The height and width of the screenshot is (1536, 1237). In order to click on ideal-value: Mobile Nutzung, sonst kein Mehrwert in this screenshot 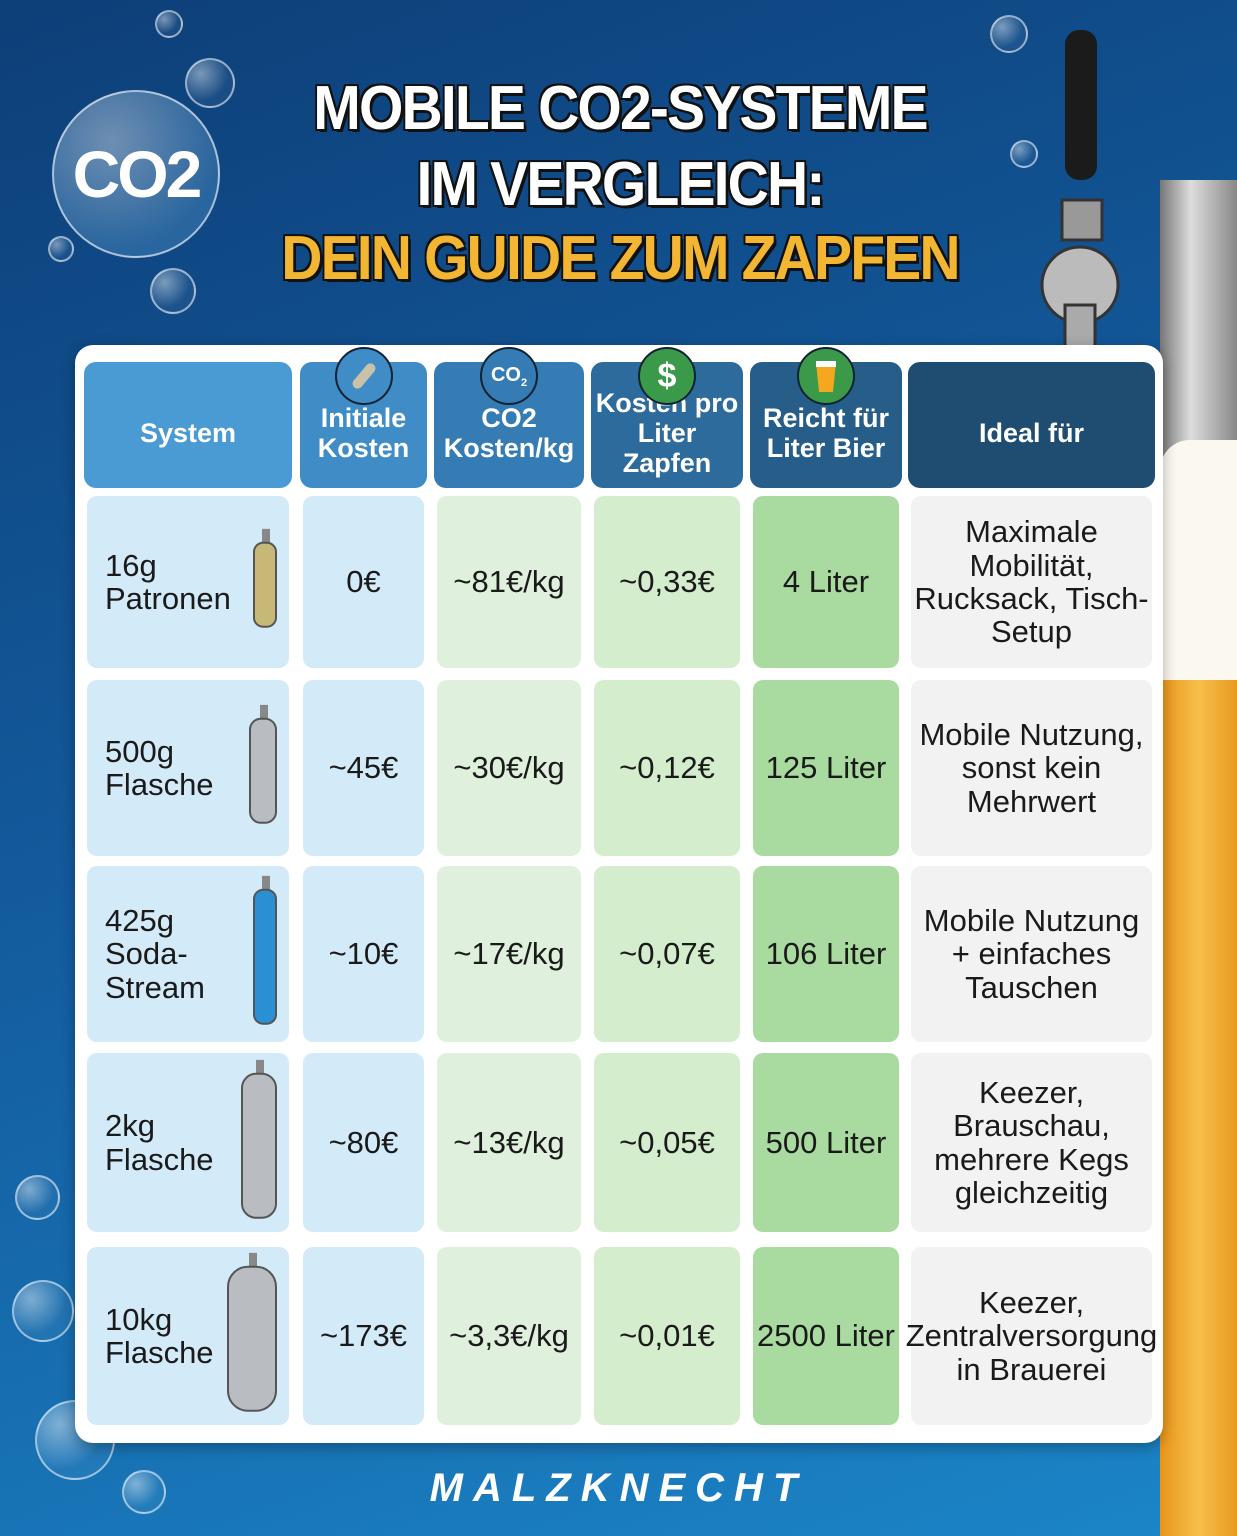, I will do `click(1031, 767)`.